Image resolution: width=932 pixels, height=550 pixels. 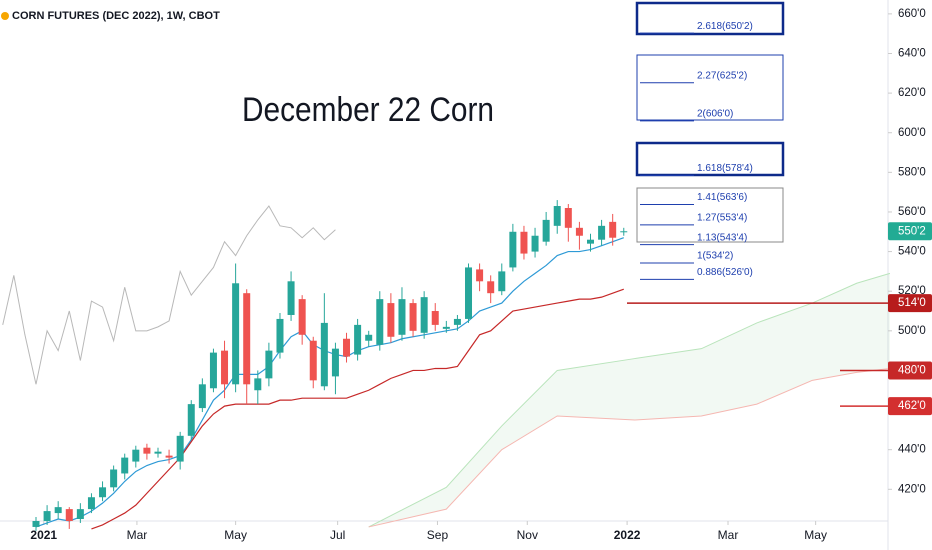 I want to click on y-tick-label: 620'0, so click(x=912, y=93).